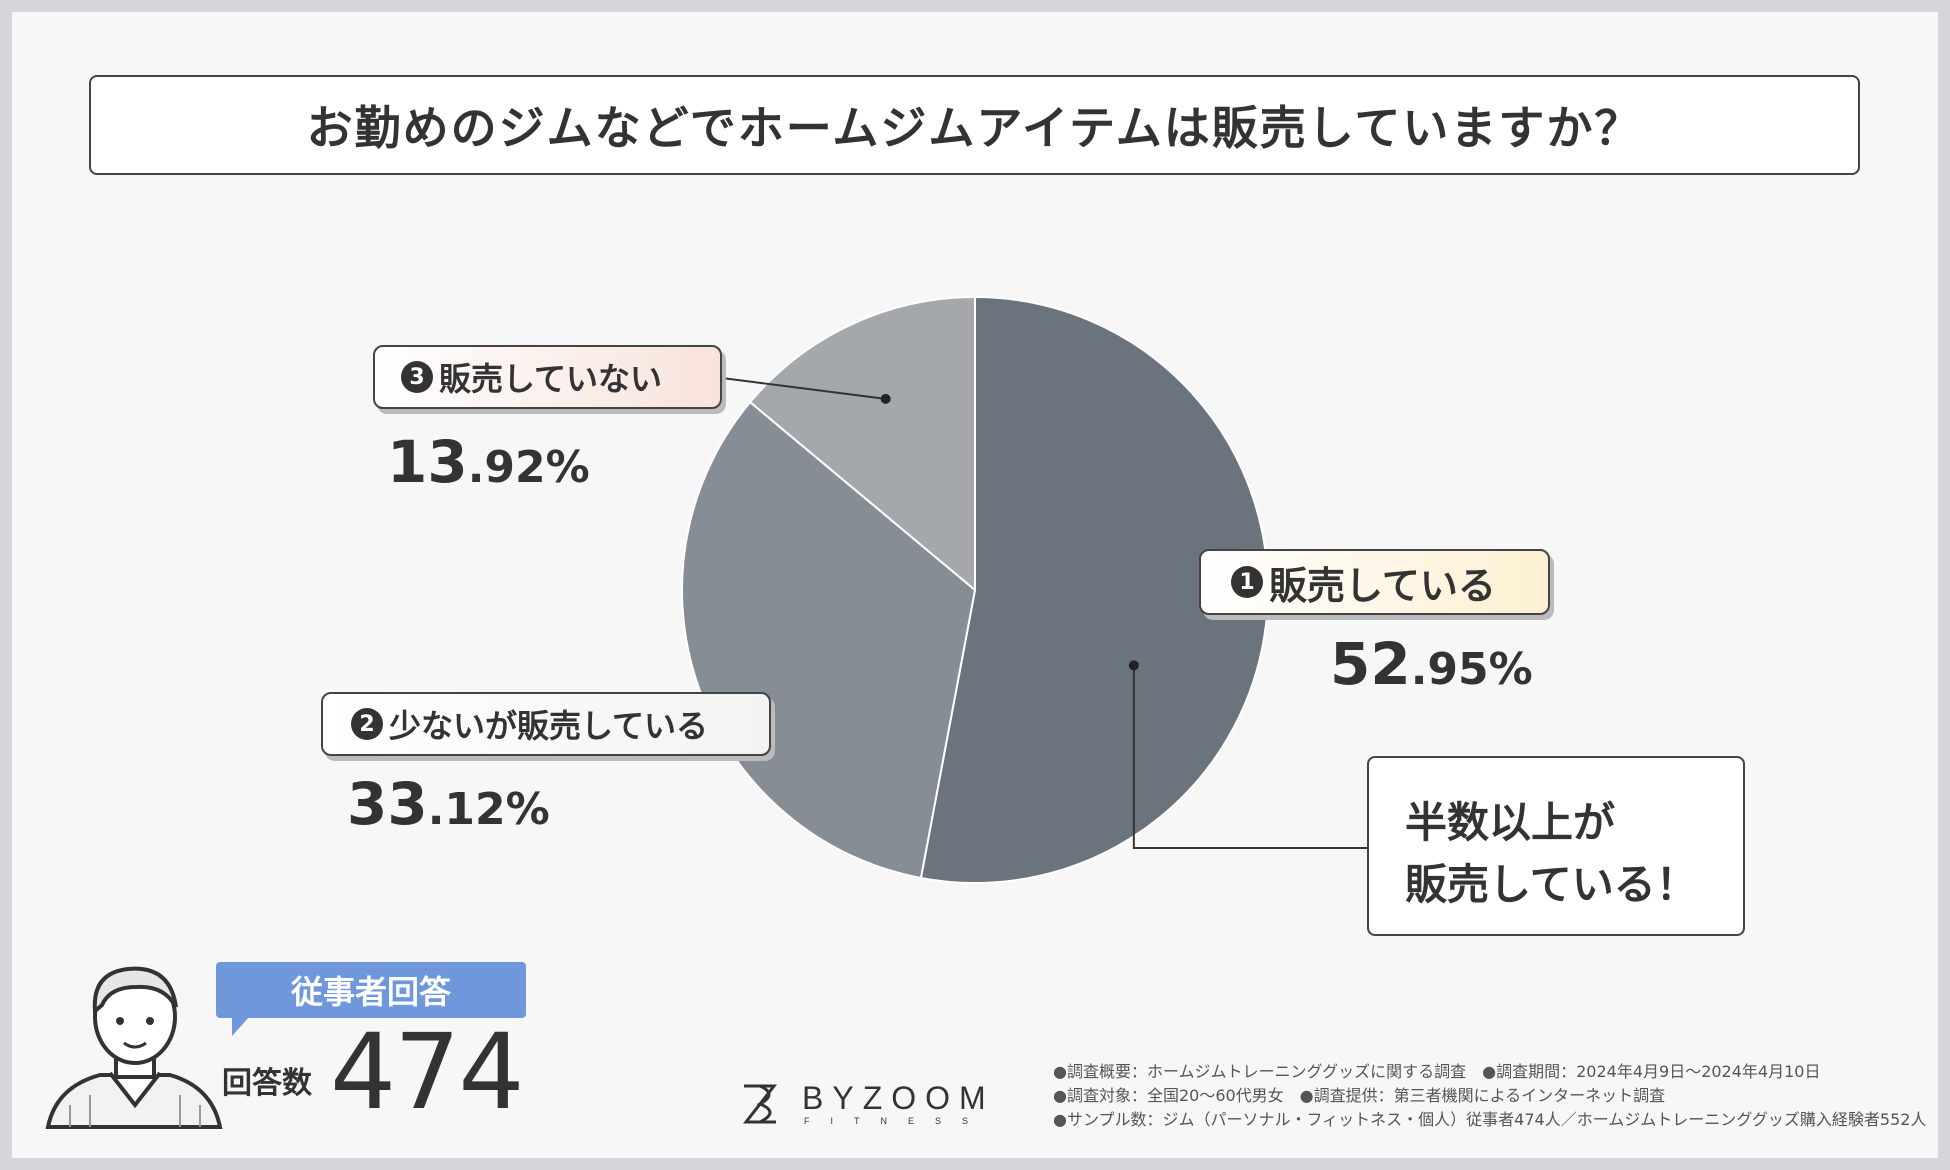 This screenshot has width=1950, height=1170. I want to click on logo-mark-icon, so click(760, 1104).